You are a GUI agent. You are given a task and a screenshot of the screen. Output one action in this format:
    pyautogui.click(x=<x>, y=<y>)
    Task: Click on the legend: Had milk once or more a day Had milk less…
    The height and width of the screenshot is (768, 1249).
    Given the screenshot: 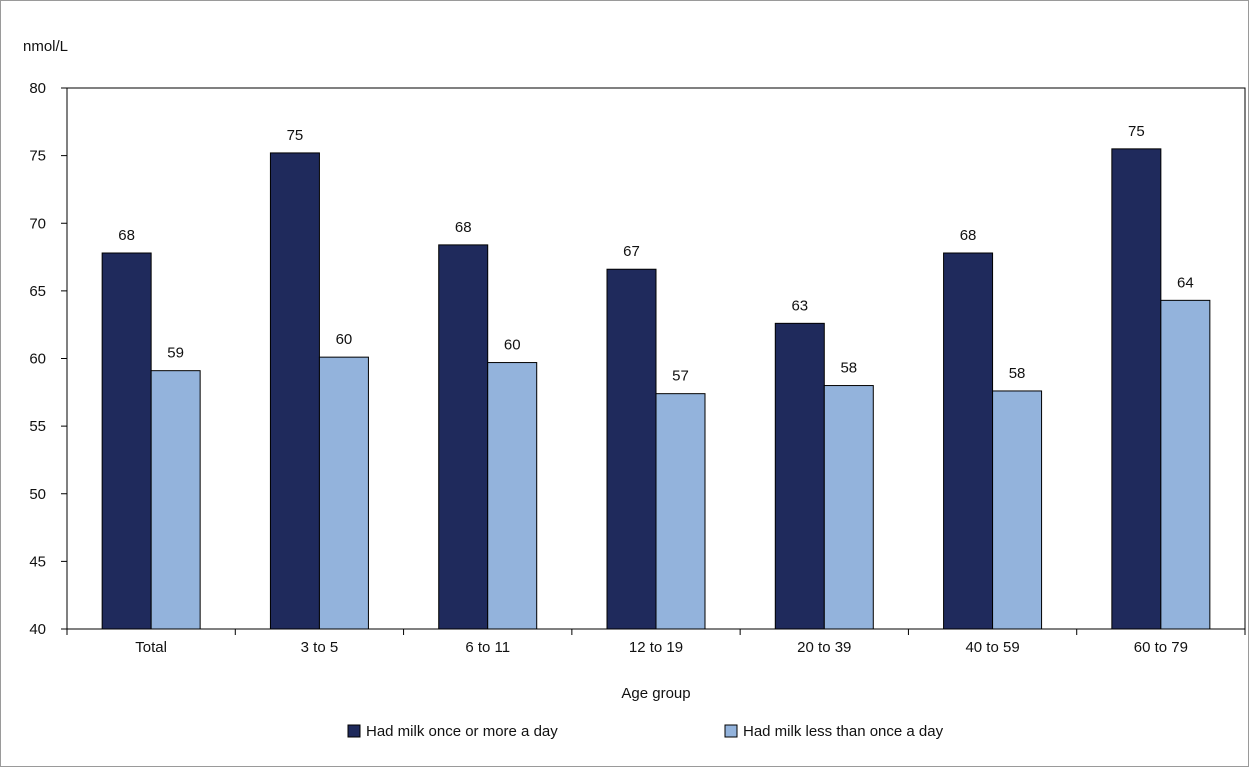 What is the action you would take?
    pyautogui.click(x=645, y=731)
    